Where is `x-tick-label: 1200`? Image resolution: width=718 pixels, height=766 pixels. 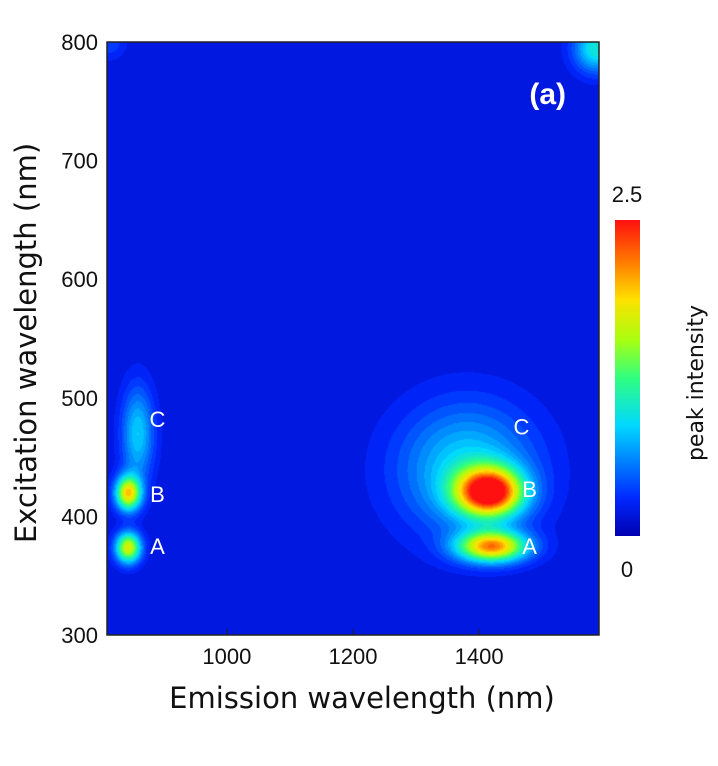
x-tick-label: 1200 is located at coordinates (353, 656).